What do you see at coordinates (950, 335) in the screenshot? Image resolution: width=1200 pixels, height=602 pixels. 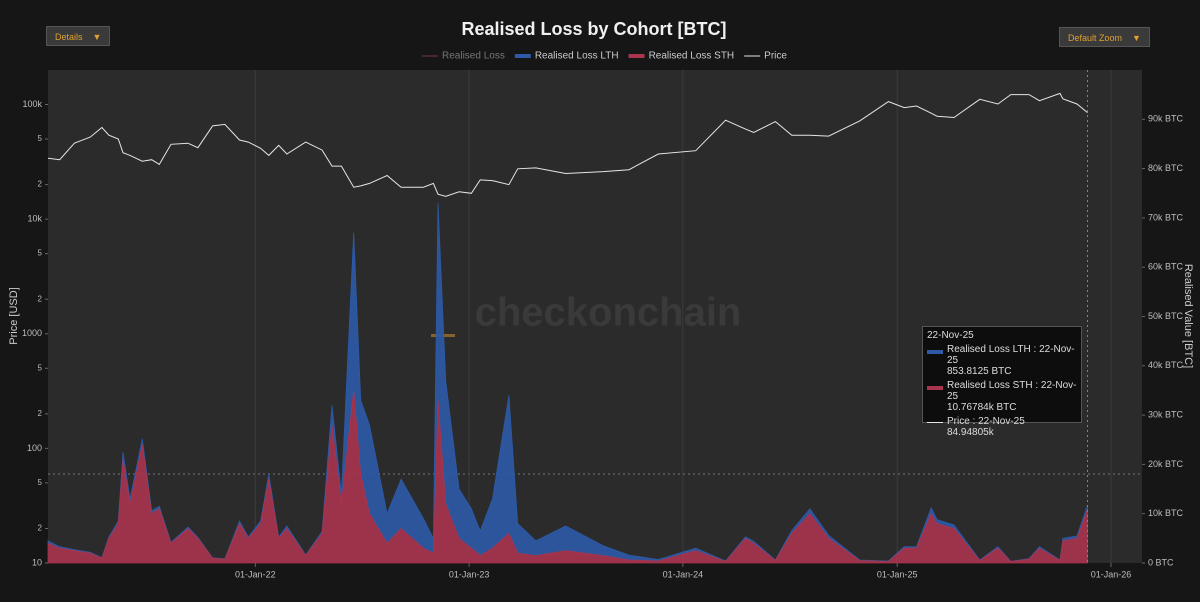 I see `tooltip-title: 22-Nov-25` at bounding box center [950, 335].